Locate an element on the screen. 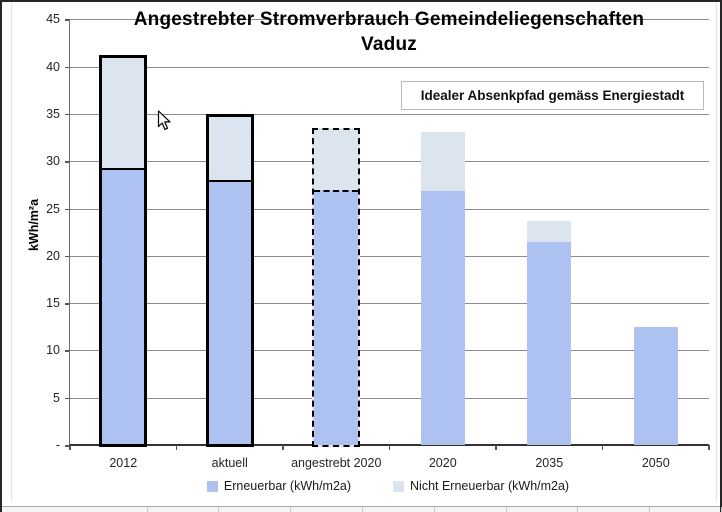 This screenshot has height=512, width=722. y-axis-tick-label: 10 is located at coordinates (53, 350).